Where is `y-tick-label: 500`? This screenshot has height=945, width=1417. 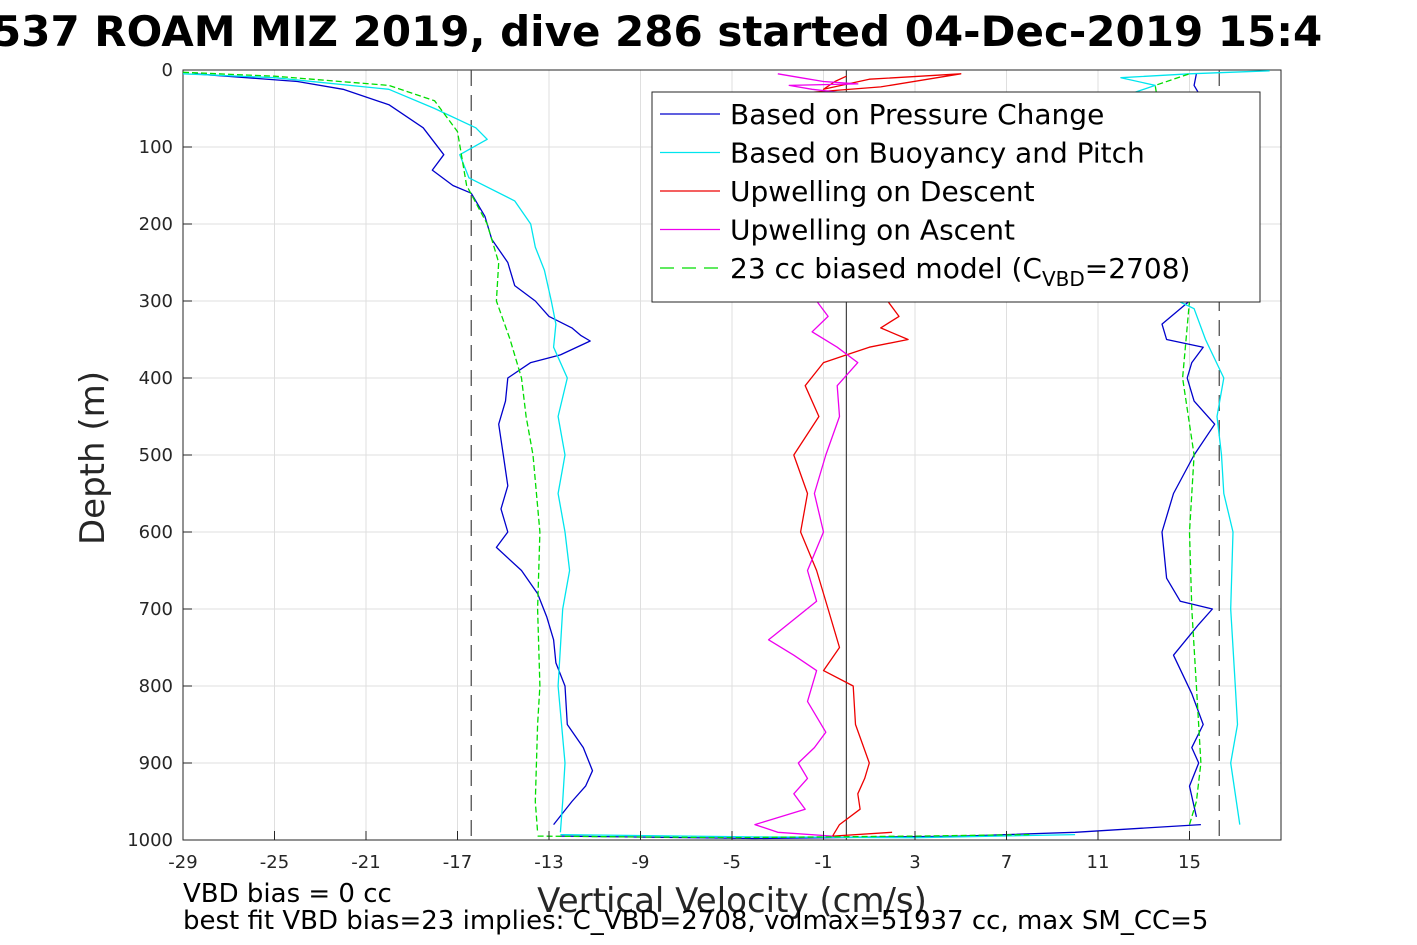 y-tick-label: 500 is located at coordinates (156, 455).